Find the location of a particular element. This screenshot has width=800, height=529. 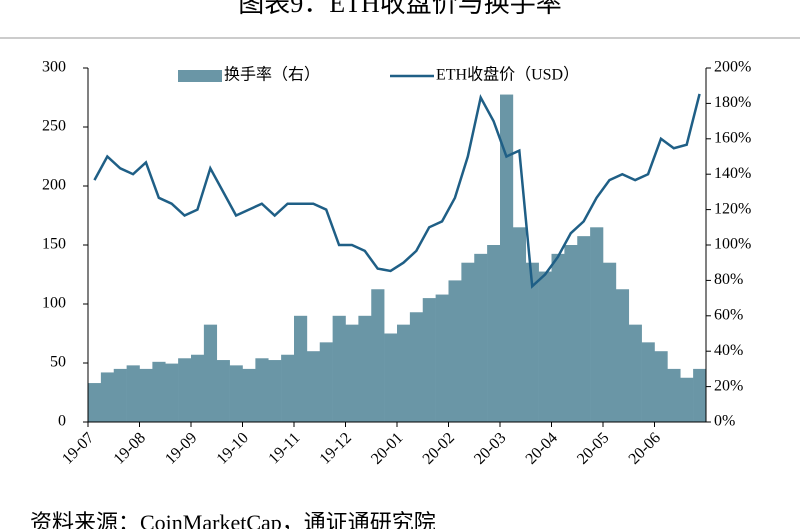

y-tick-label: 300 is located at coordinates (54, 67).